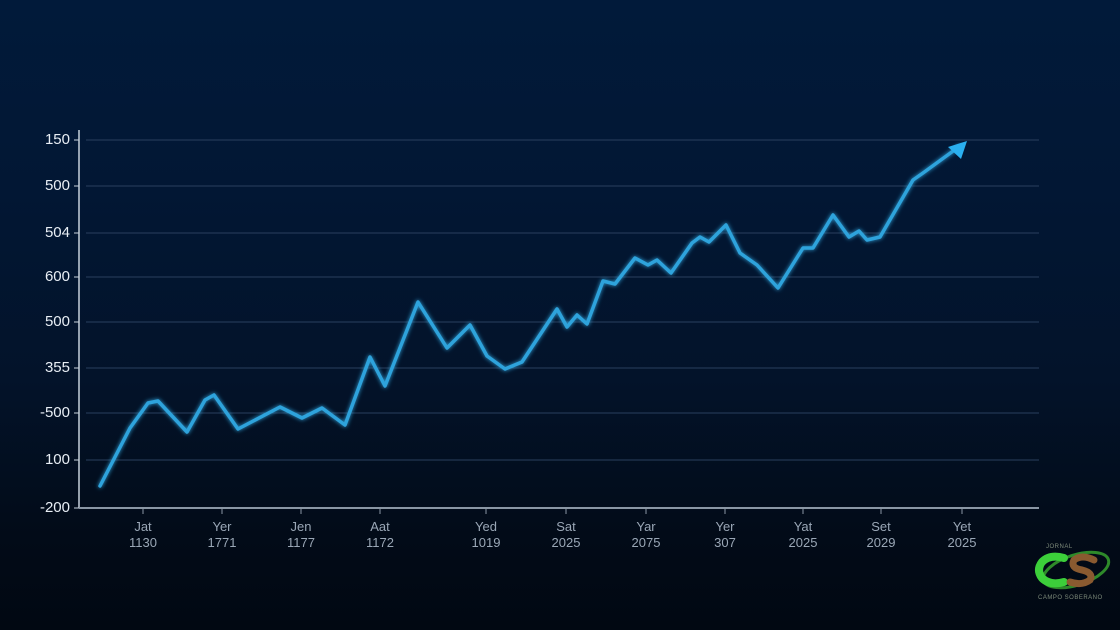 This screenshot has height=630, width=1120. I want to click on x-tick-label: Yer 1771, so click(222, 534).